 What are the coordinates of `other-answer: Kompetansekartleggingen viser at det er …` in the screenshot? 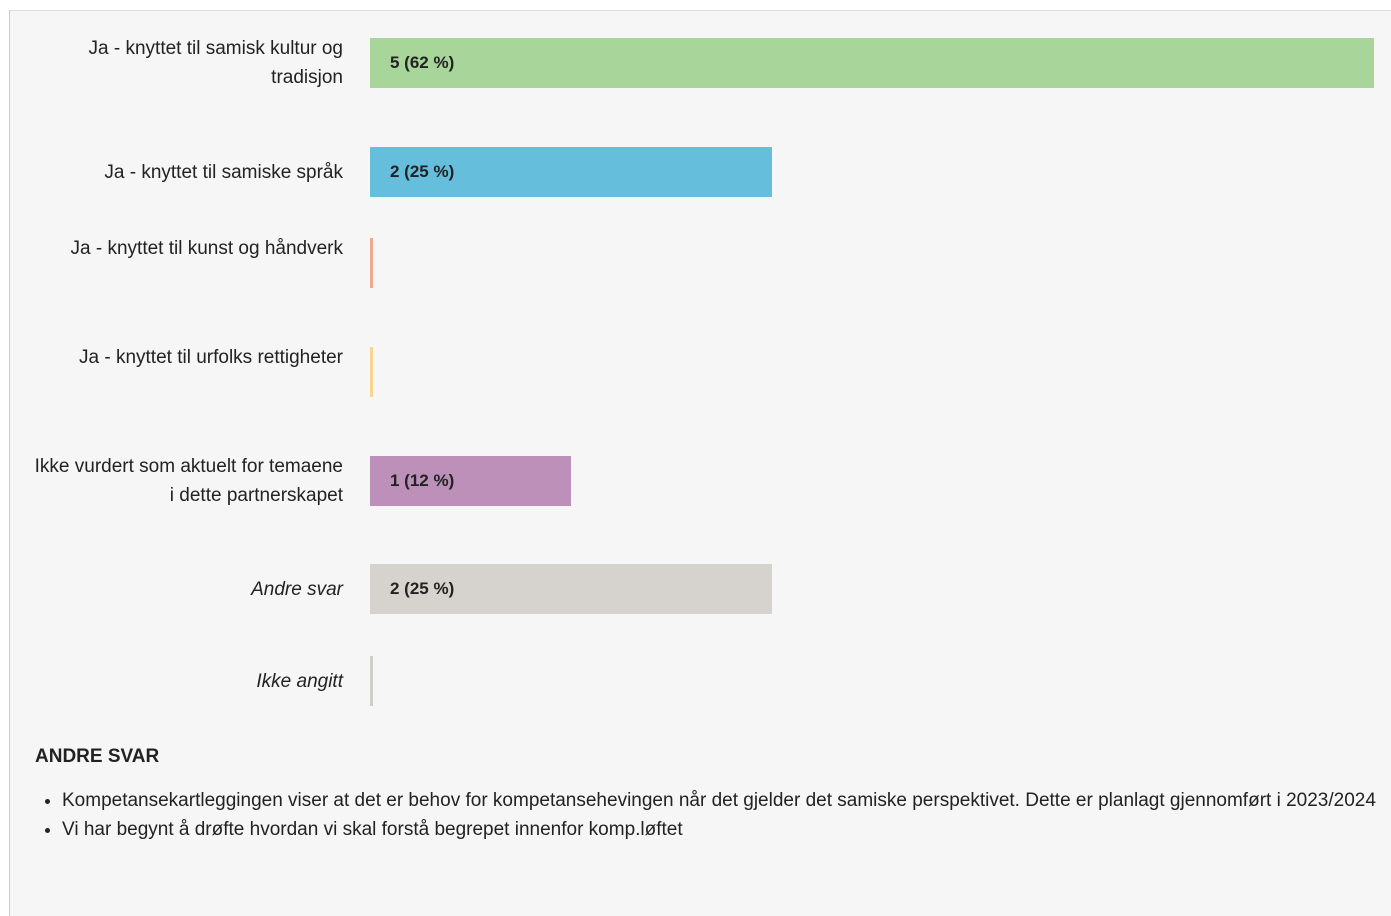 It's located at (722, 800).